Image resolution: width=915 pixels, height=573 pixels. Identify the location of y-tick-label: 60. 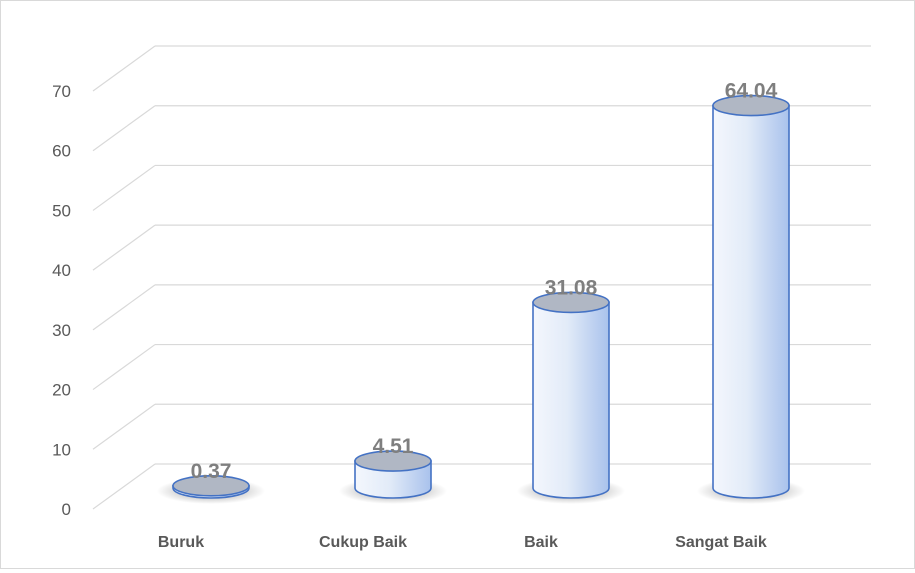
(61, 151).